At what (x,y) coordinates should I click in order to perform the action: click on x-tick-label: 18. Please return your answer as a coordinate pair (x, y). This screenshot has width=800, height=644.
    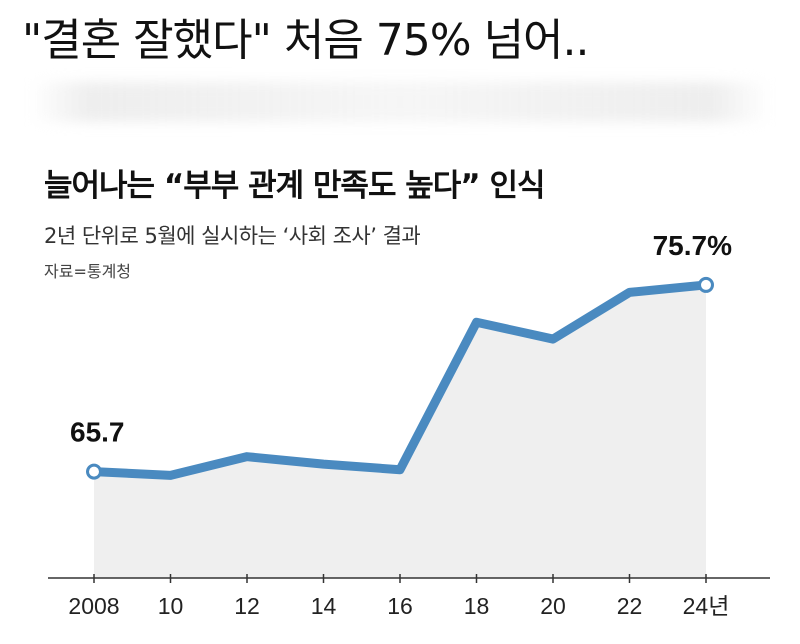
    Looking at the image, I should click on (477, 606).